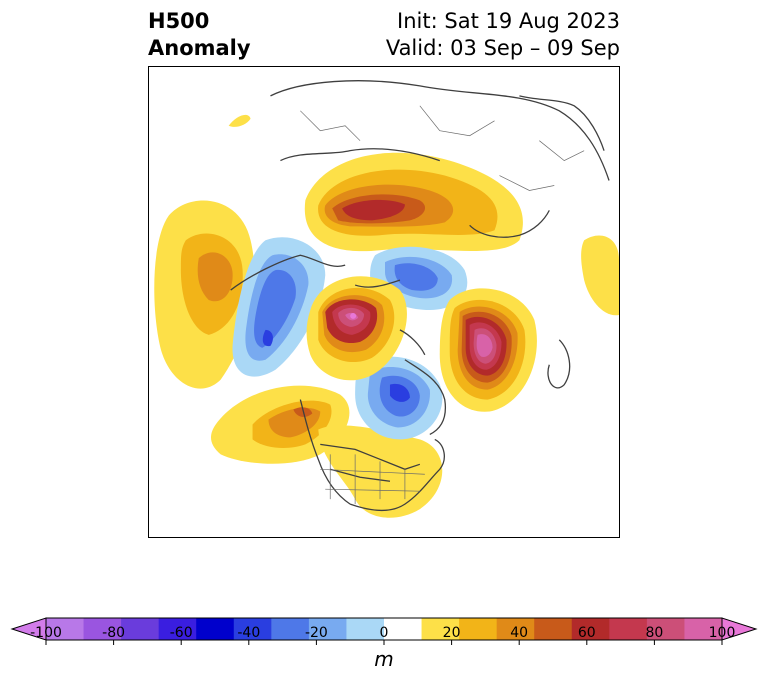 Image resolution: width=768 pixels, height=684 pixels. Describe the element at coordinates (279, 307) in the screenshot. I see `anomaly-bering-low` at that location.